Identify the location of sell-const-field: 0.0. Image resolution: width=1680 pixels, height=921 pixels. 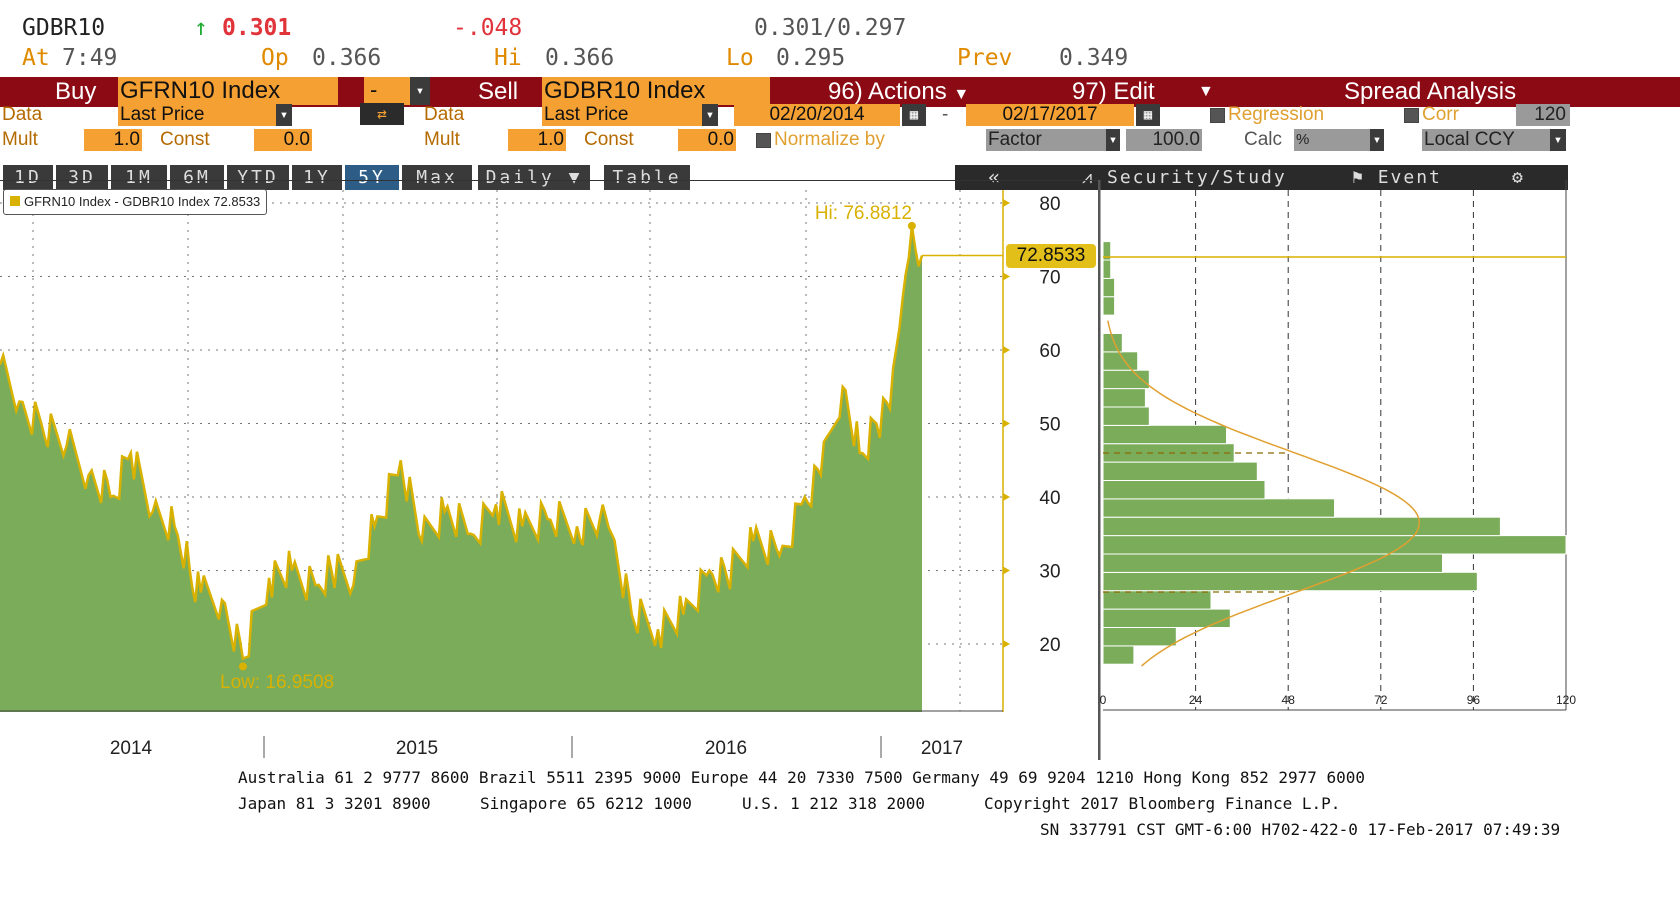
(707, 140).